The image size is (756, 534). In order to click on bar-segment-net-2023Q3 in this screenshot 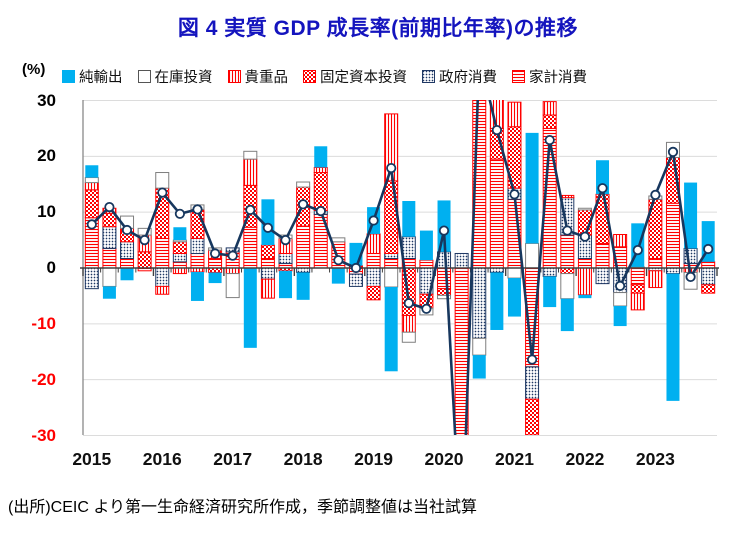, I will do `click(691, 215)`.